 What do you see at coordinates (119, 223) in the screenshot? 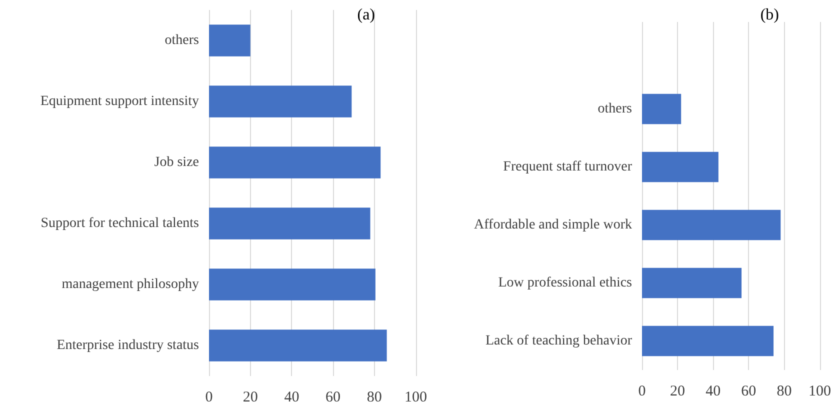
I see `y-tick-label: Support for technical talents` at bounding box center [119, 223].